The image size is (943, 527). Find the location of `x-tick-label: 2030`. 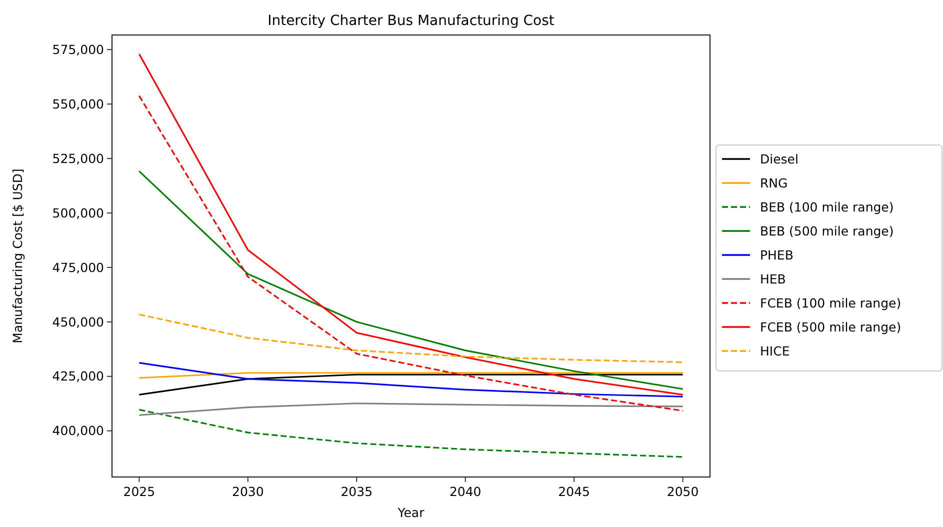

x-tick-label: 2030 is located at coordinates (248, 491).